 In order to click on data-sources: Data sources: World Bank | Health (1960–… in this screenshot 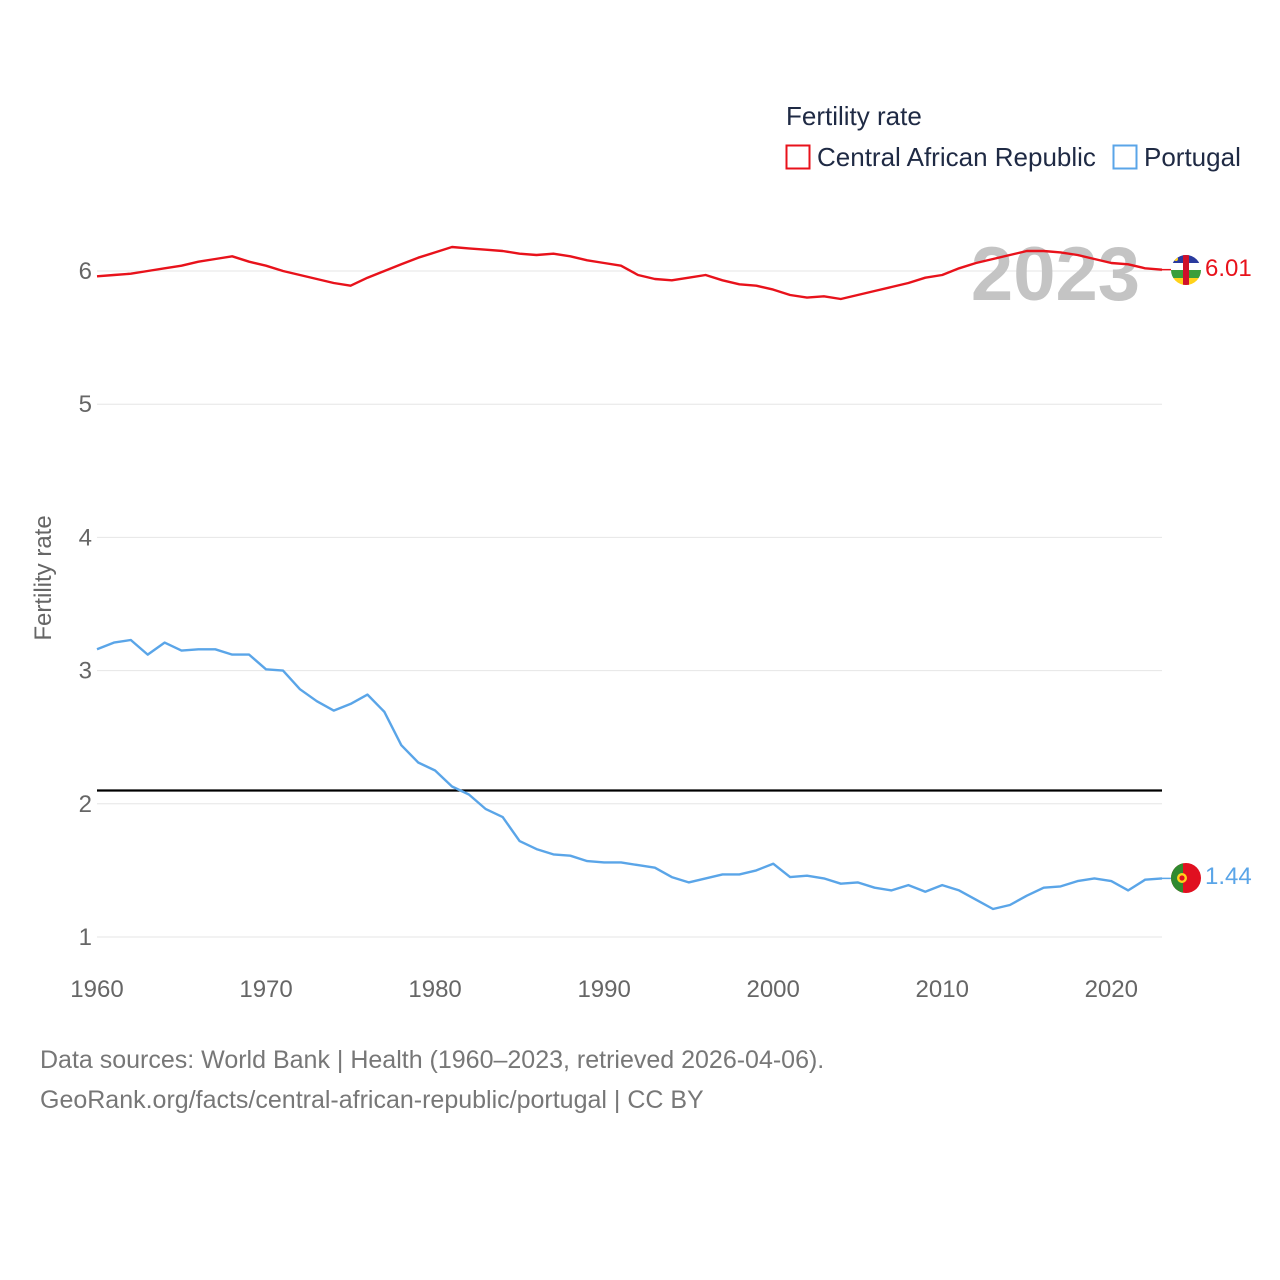, I will do `click(432, 1060)`.